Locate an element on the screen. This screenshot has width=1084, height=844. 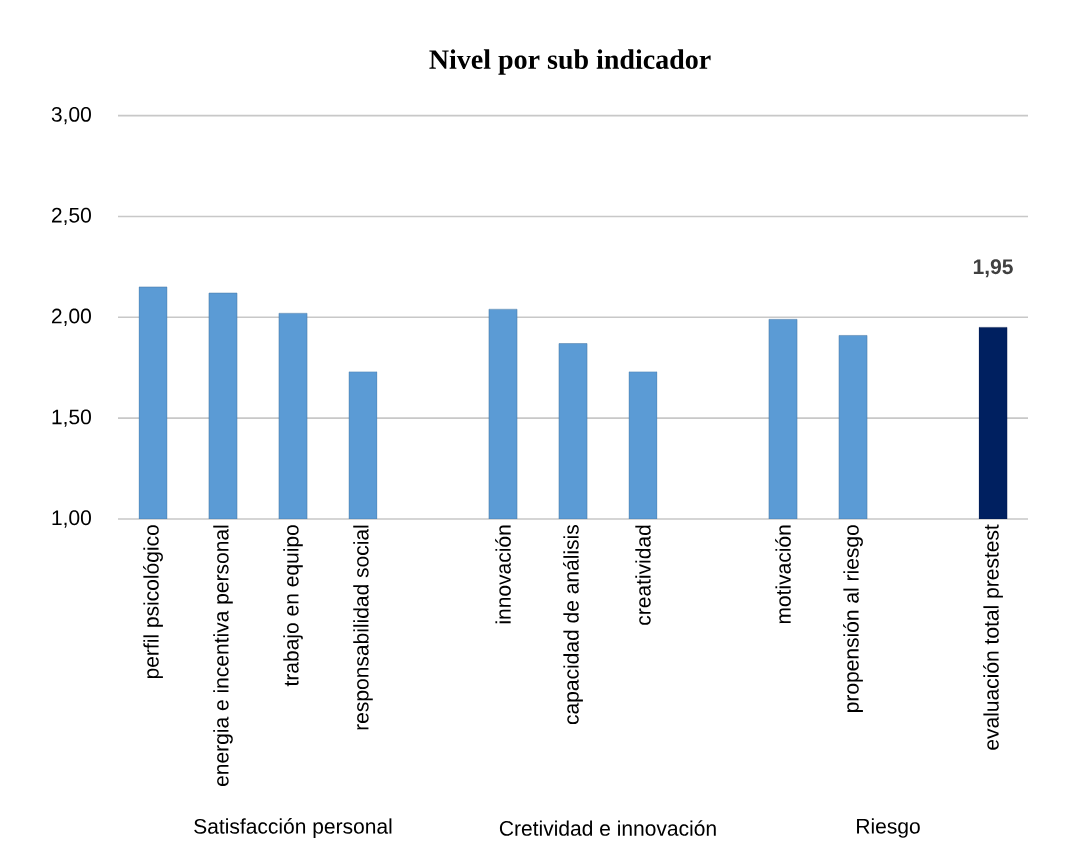
y-tick-label: 2,00 is located at coordinates (71, 317).